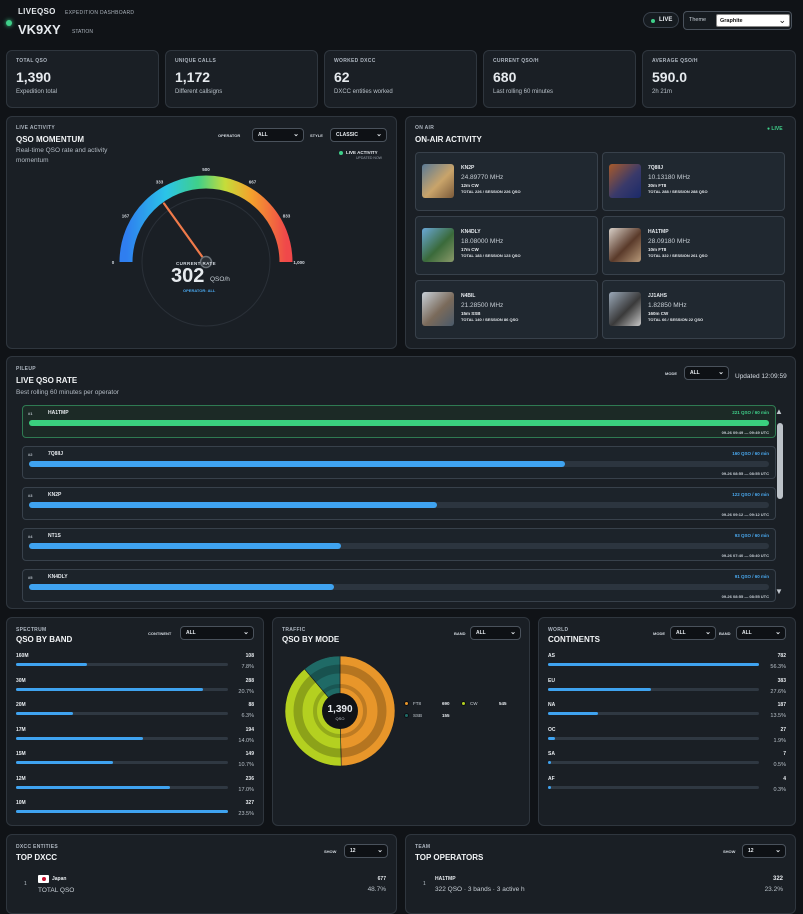 Image resolution: width=803 pixels, height=914 pixels. I want to click on pileup-mode-value: ALL, so click(695, 373).